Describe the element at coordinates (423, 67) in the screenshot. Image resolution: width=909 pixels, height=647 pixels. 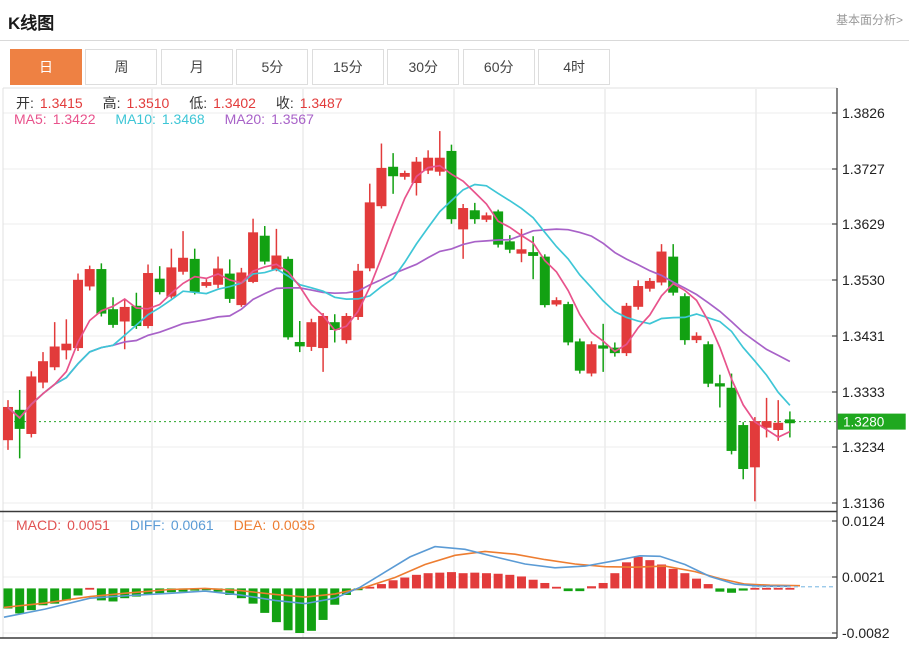
I see `tab-30min: 30分` at that location.